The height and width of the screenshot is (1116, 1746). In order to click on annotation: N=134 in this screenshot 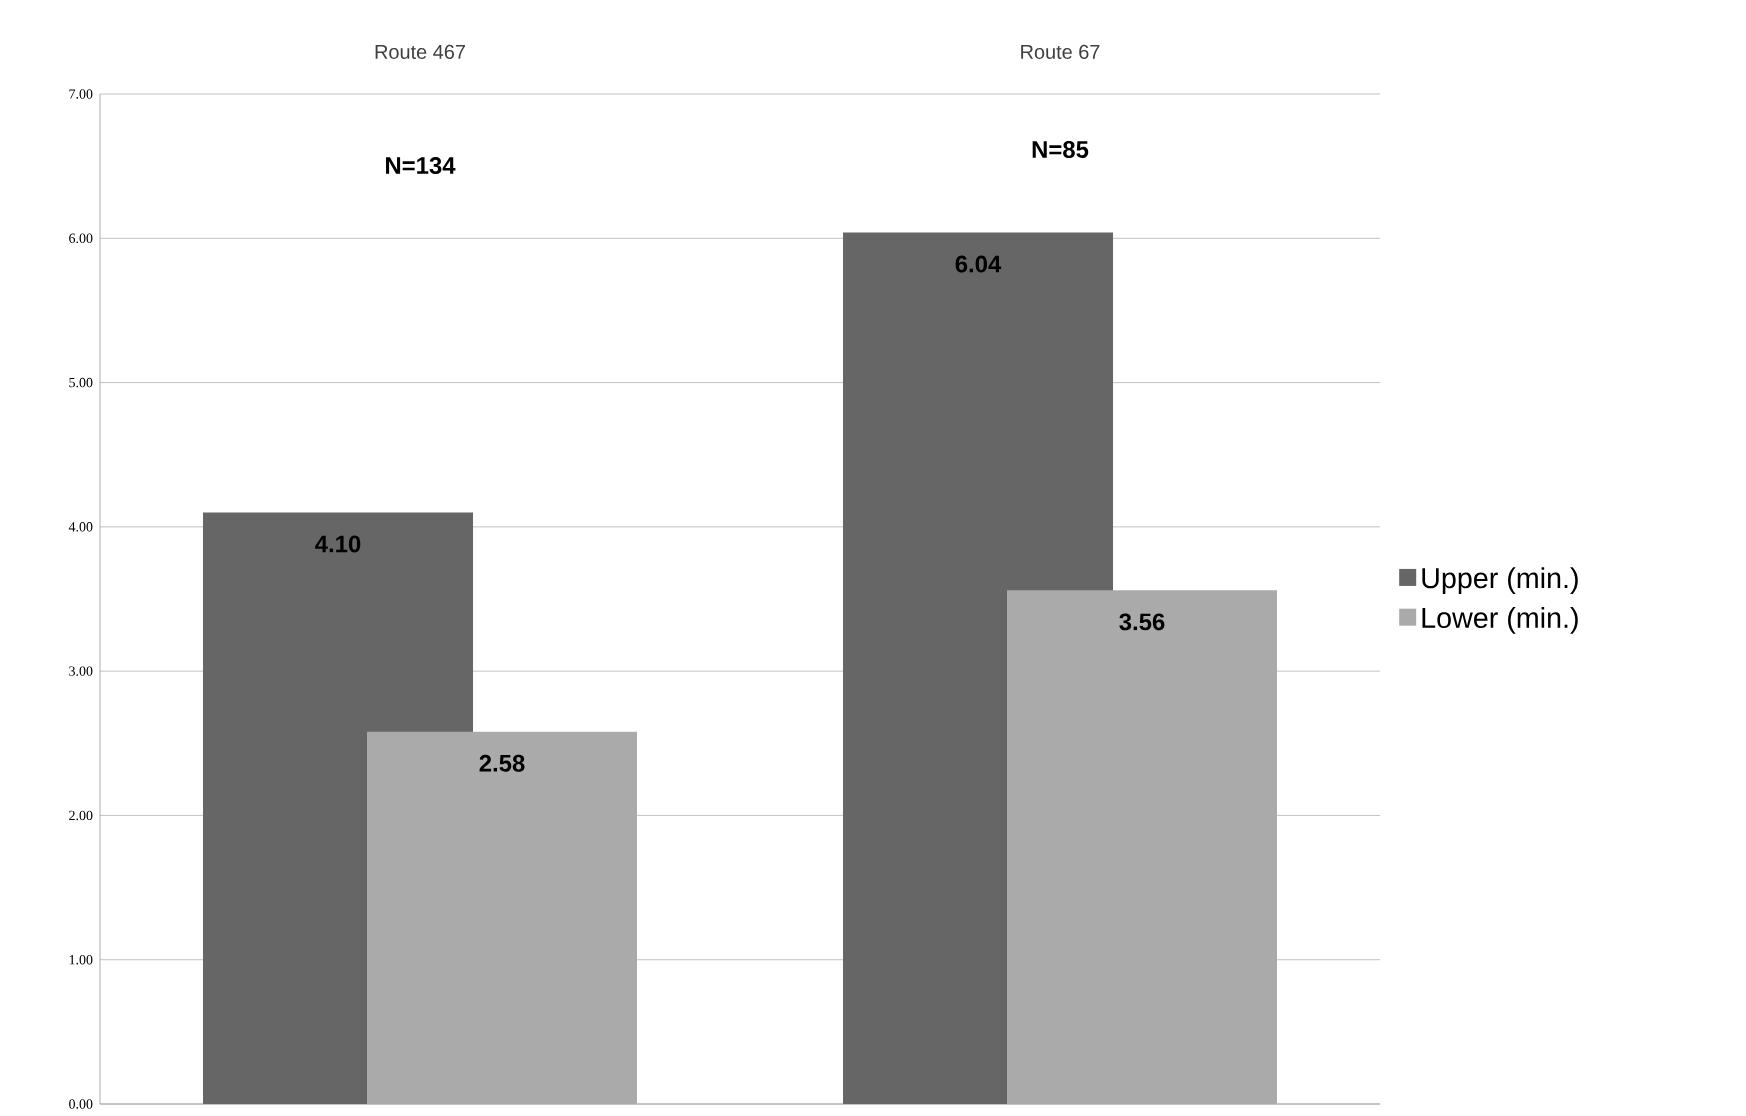, I will do `click(421, 166)`.